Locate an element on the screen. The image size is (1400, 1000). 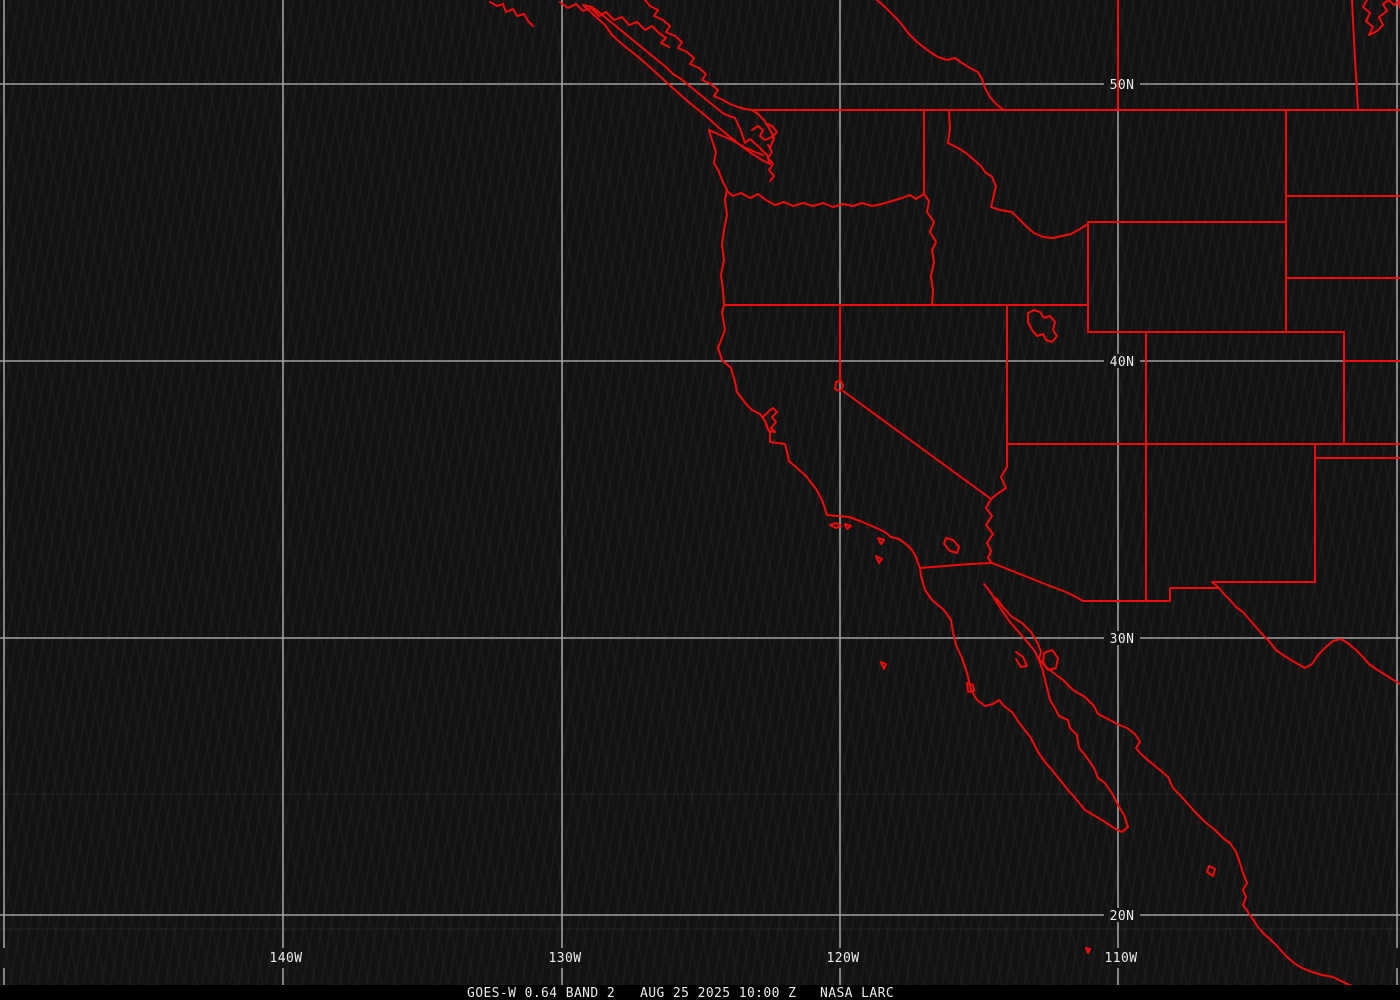
caption-timestamp: AUG 25 2025 10:00 Z is located at coordinates (718, 993).